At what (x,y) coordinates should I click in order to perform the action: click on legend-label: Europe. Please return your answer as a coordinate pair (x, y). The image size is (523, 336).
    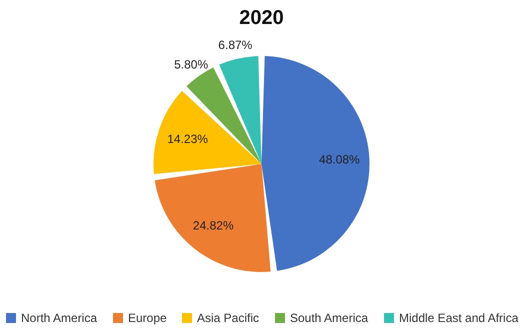
    Looking at the image, I should click on (148, 318).